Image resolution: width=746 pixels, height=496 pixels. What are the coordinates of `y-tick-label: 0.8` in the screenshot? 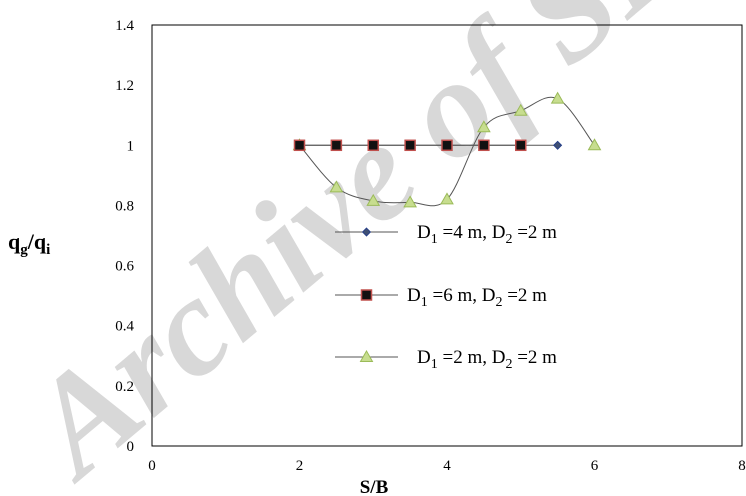 It's located at (124, 206).